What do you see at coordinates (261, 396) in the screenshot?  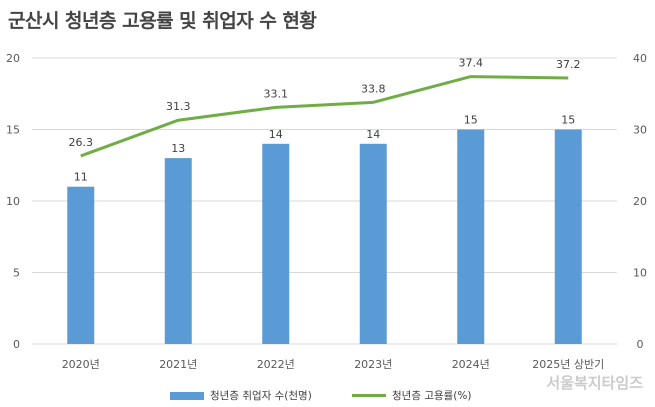 I see `legend-label-bar: 청년층 취업자 수(천명)` at bounding box center [261, 396].